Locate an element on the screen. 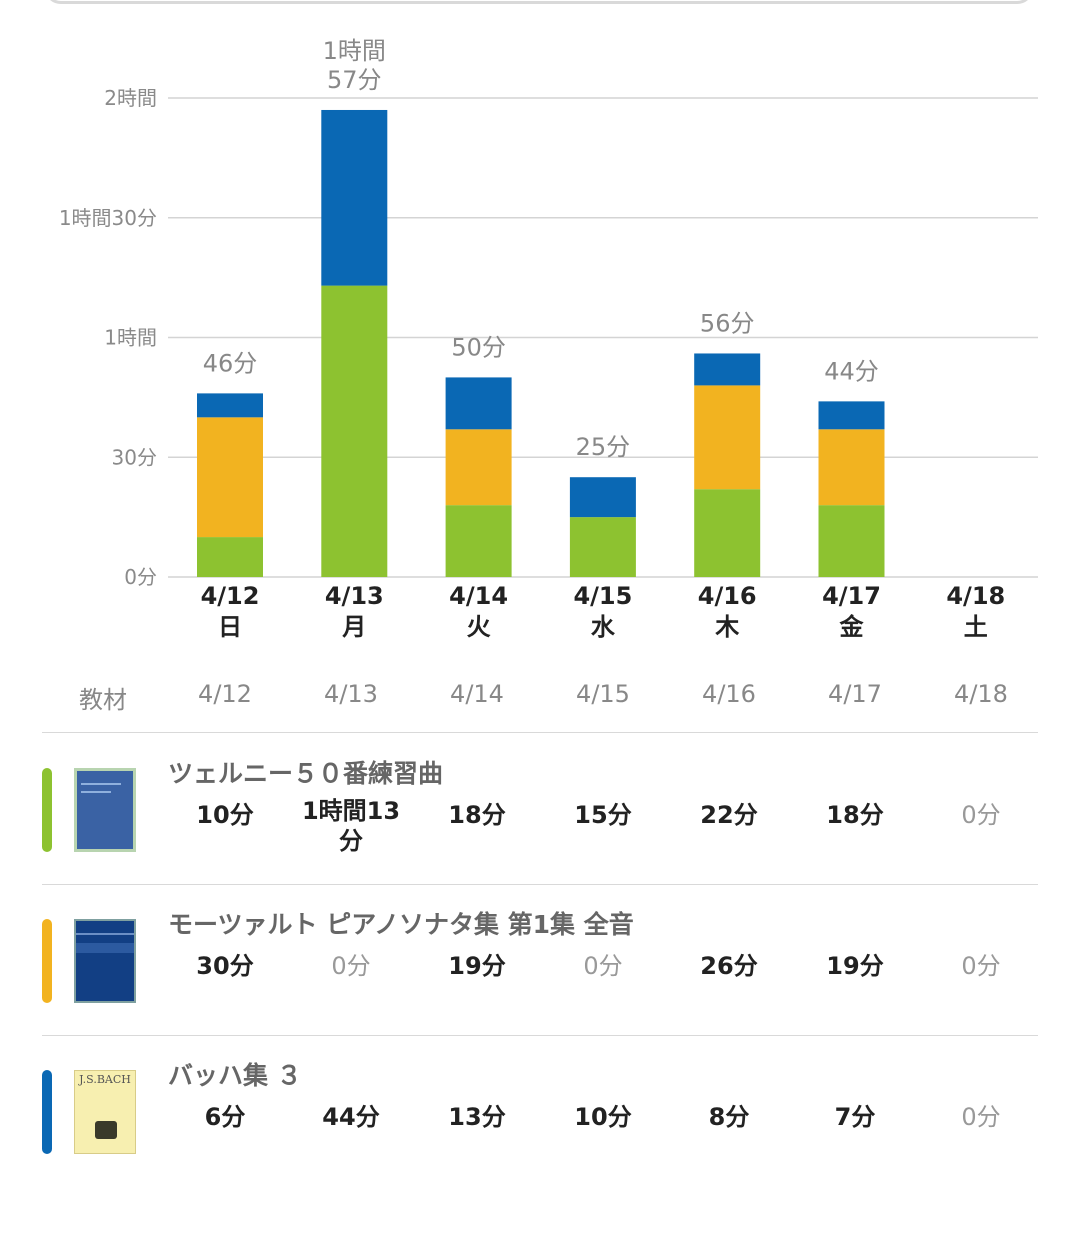 This screenshot has height=1243, width=1080. header-material-label: 教材 is located at coordinates (103, 700).